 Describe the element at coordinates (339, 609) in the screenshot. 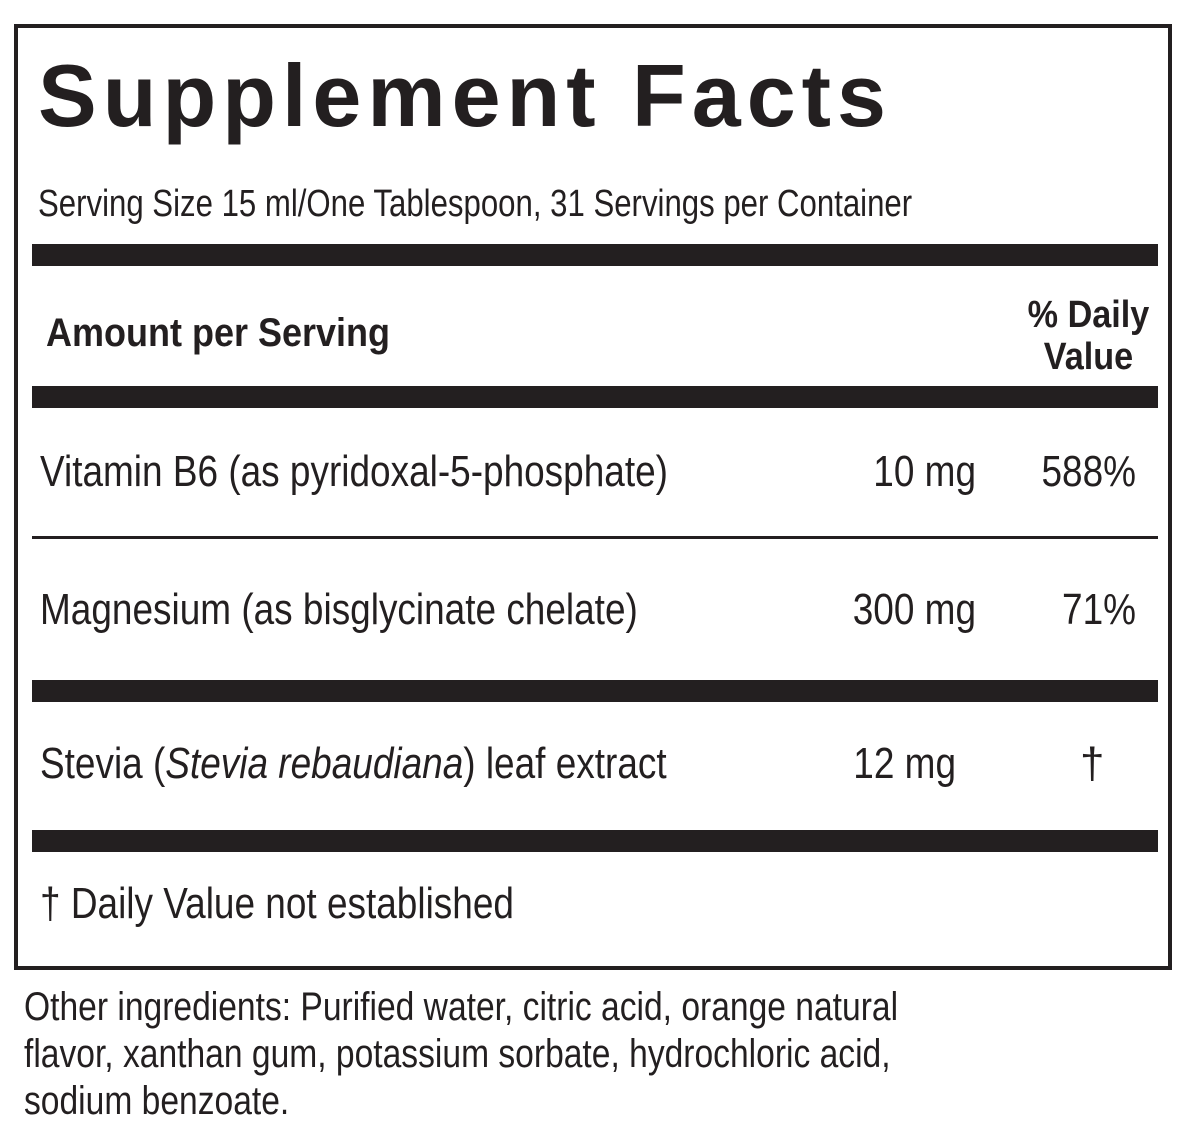

I see `nutrient-name-magnesium: Magnesium (as bisglycinate chelate)` at that location.